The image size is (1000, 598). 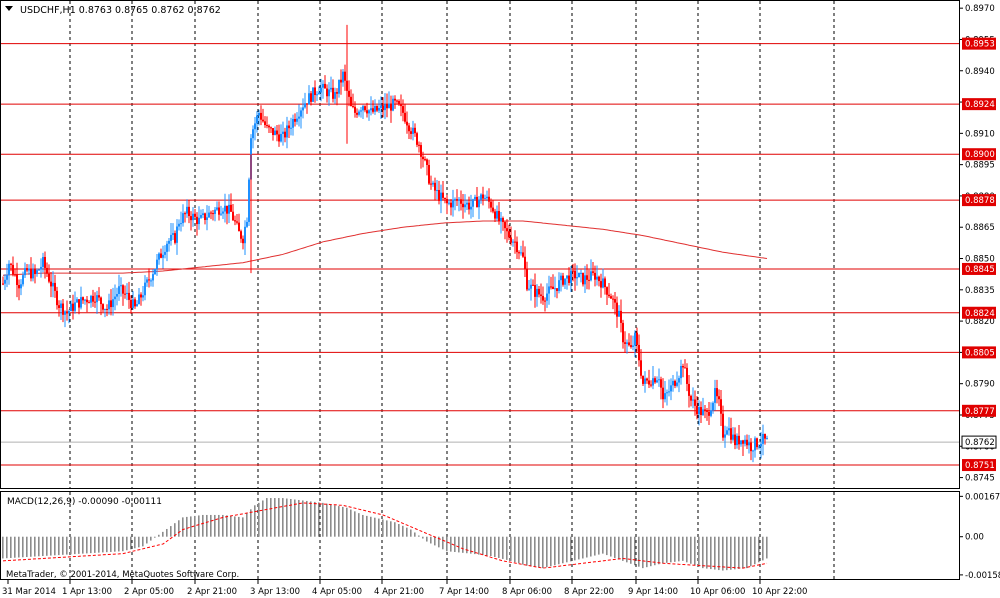 What do you see at coordinates (980, 155) in the screenshot?
I see `level-tag-text: 0.8900` at bounding box center [980, 155].